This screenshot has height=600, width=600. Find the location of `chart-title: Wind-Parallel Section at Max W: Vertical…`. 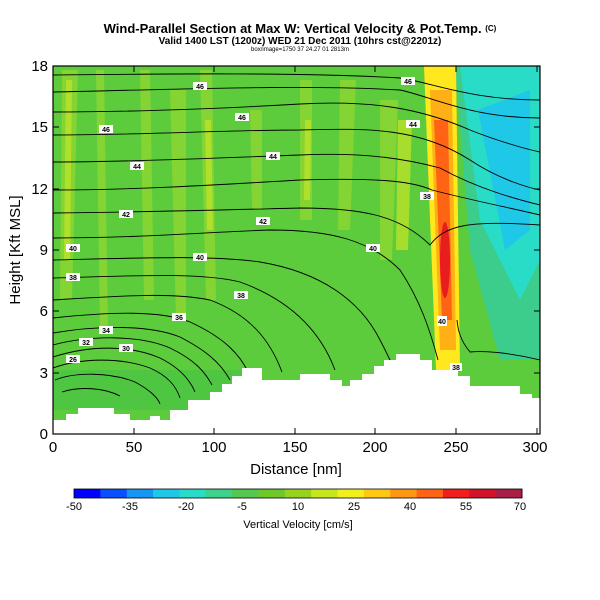

chart-title: Wind-Parallel Section at Max W: Vertical… is located at coordinates (300, 28).